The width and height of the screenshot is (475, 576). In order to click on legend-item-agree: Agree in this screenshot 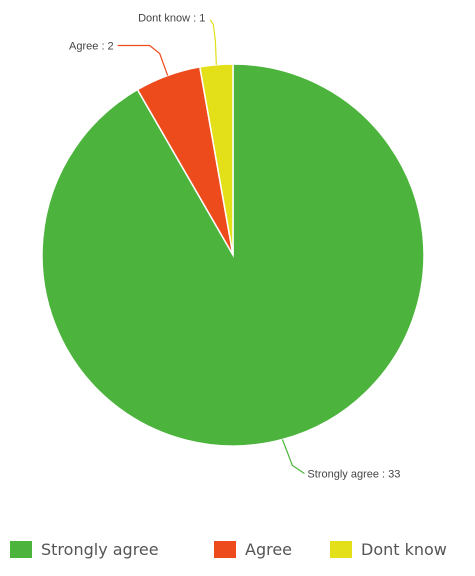, I will do `click(253, 549)`.